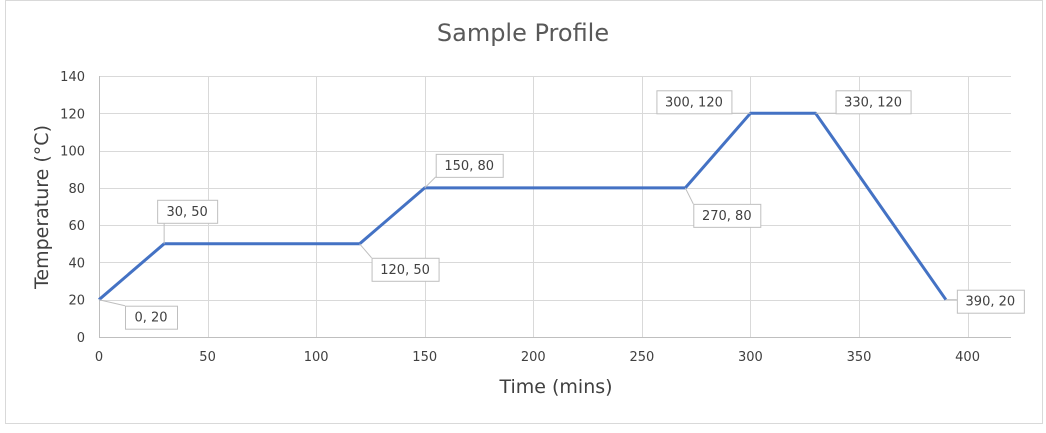 The image size is (1046, 433). Describe the element at coordinates (76, 263) in the screenshot. I see `y-tick-label: 40` at that location.